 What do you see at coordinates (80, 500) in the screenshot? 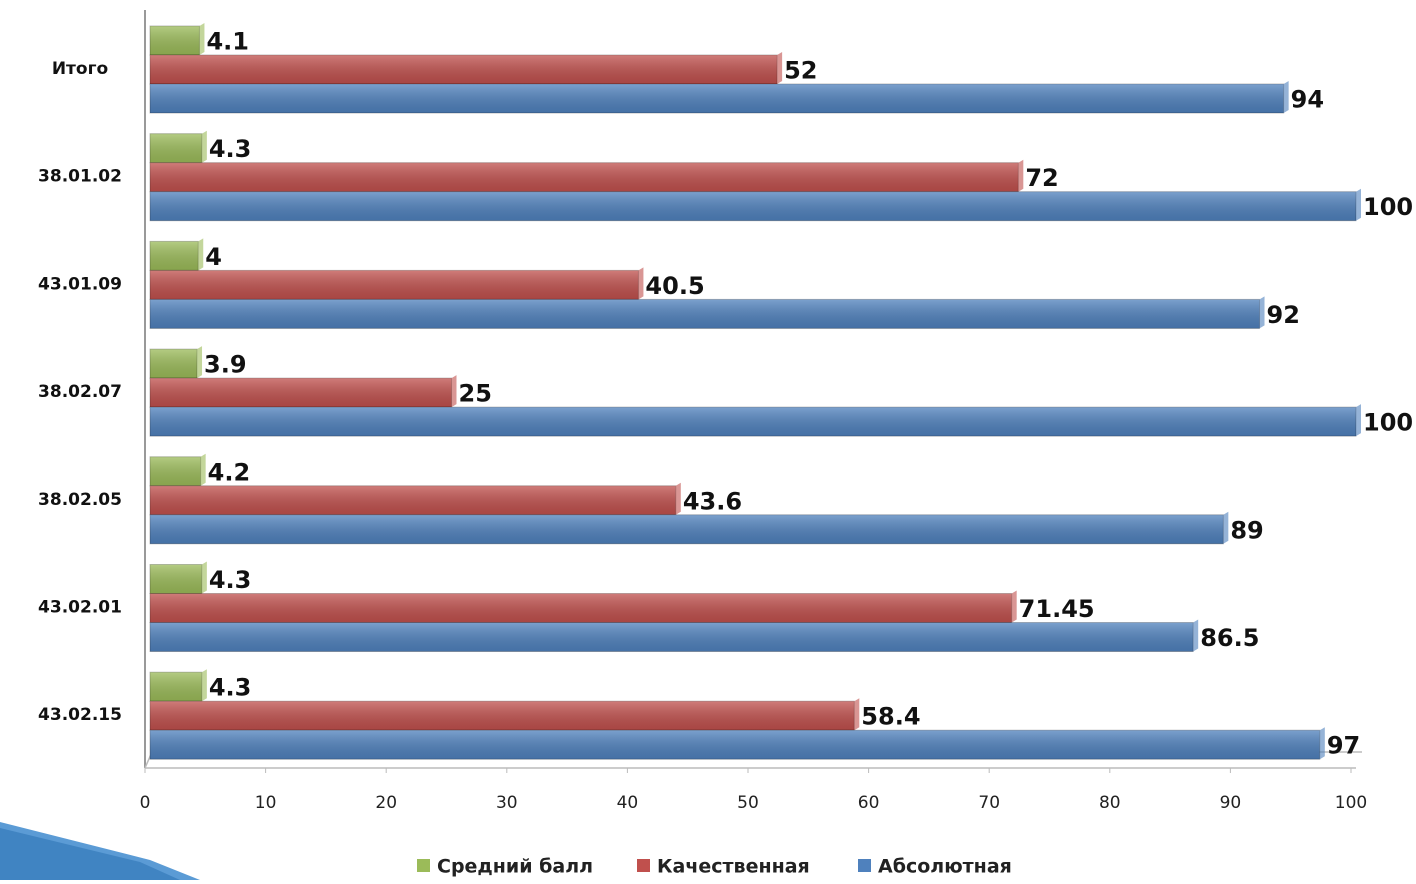
I see `y-tick-label: 38.02.05` at bounding box center [80, 500].